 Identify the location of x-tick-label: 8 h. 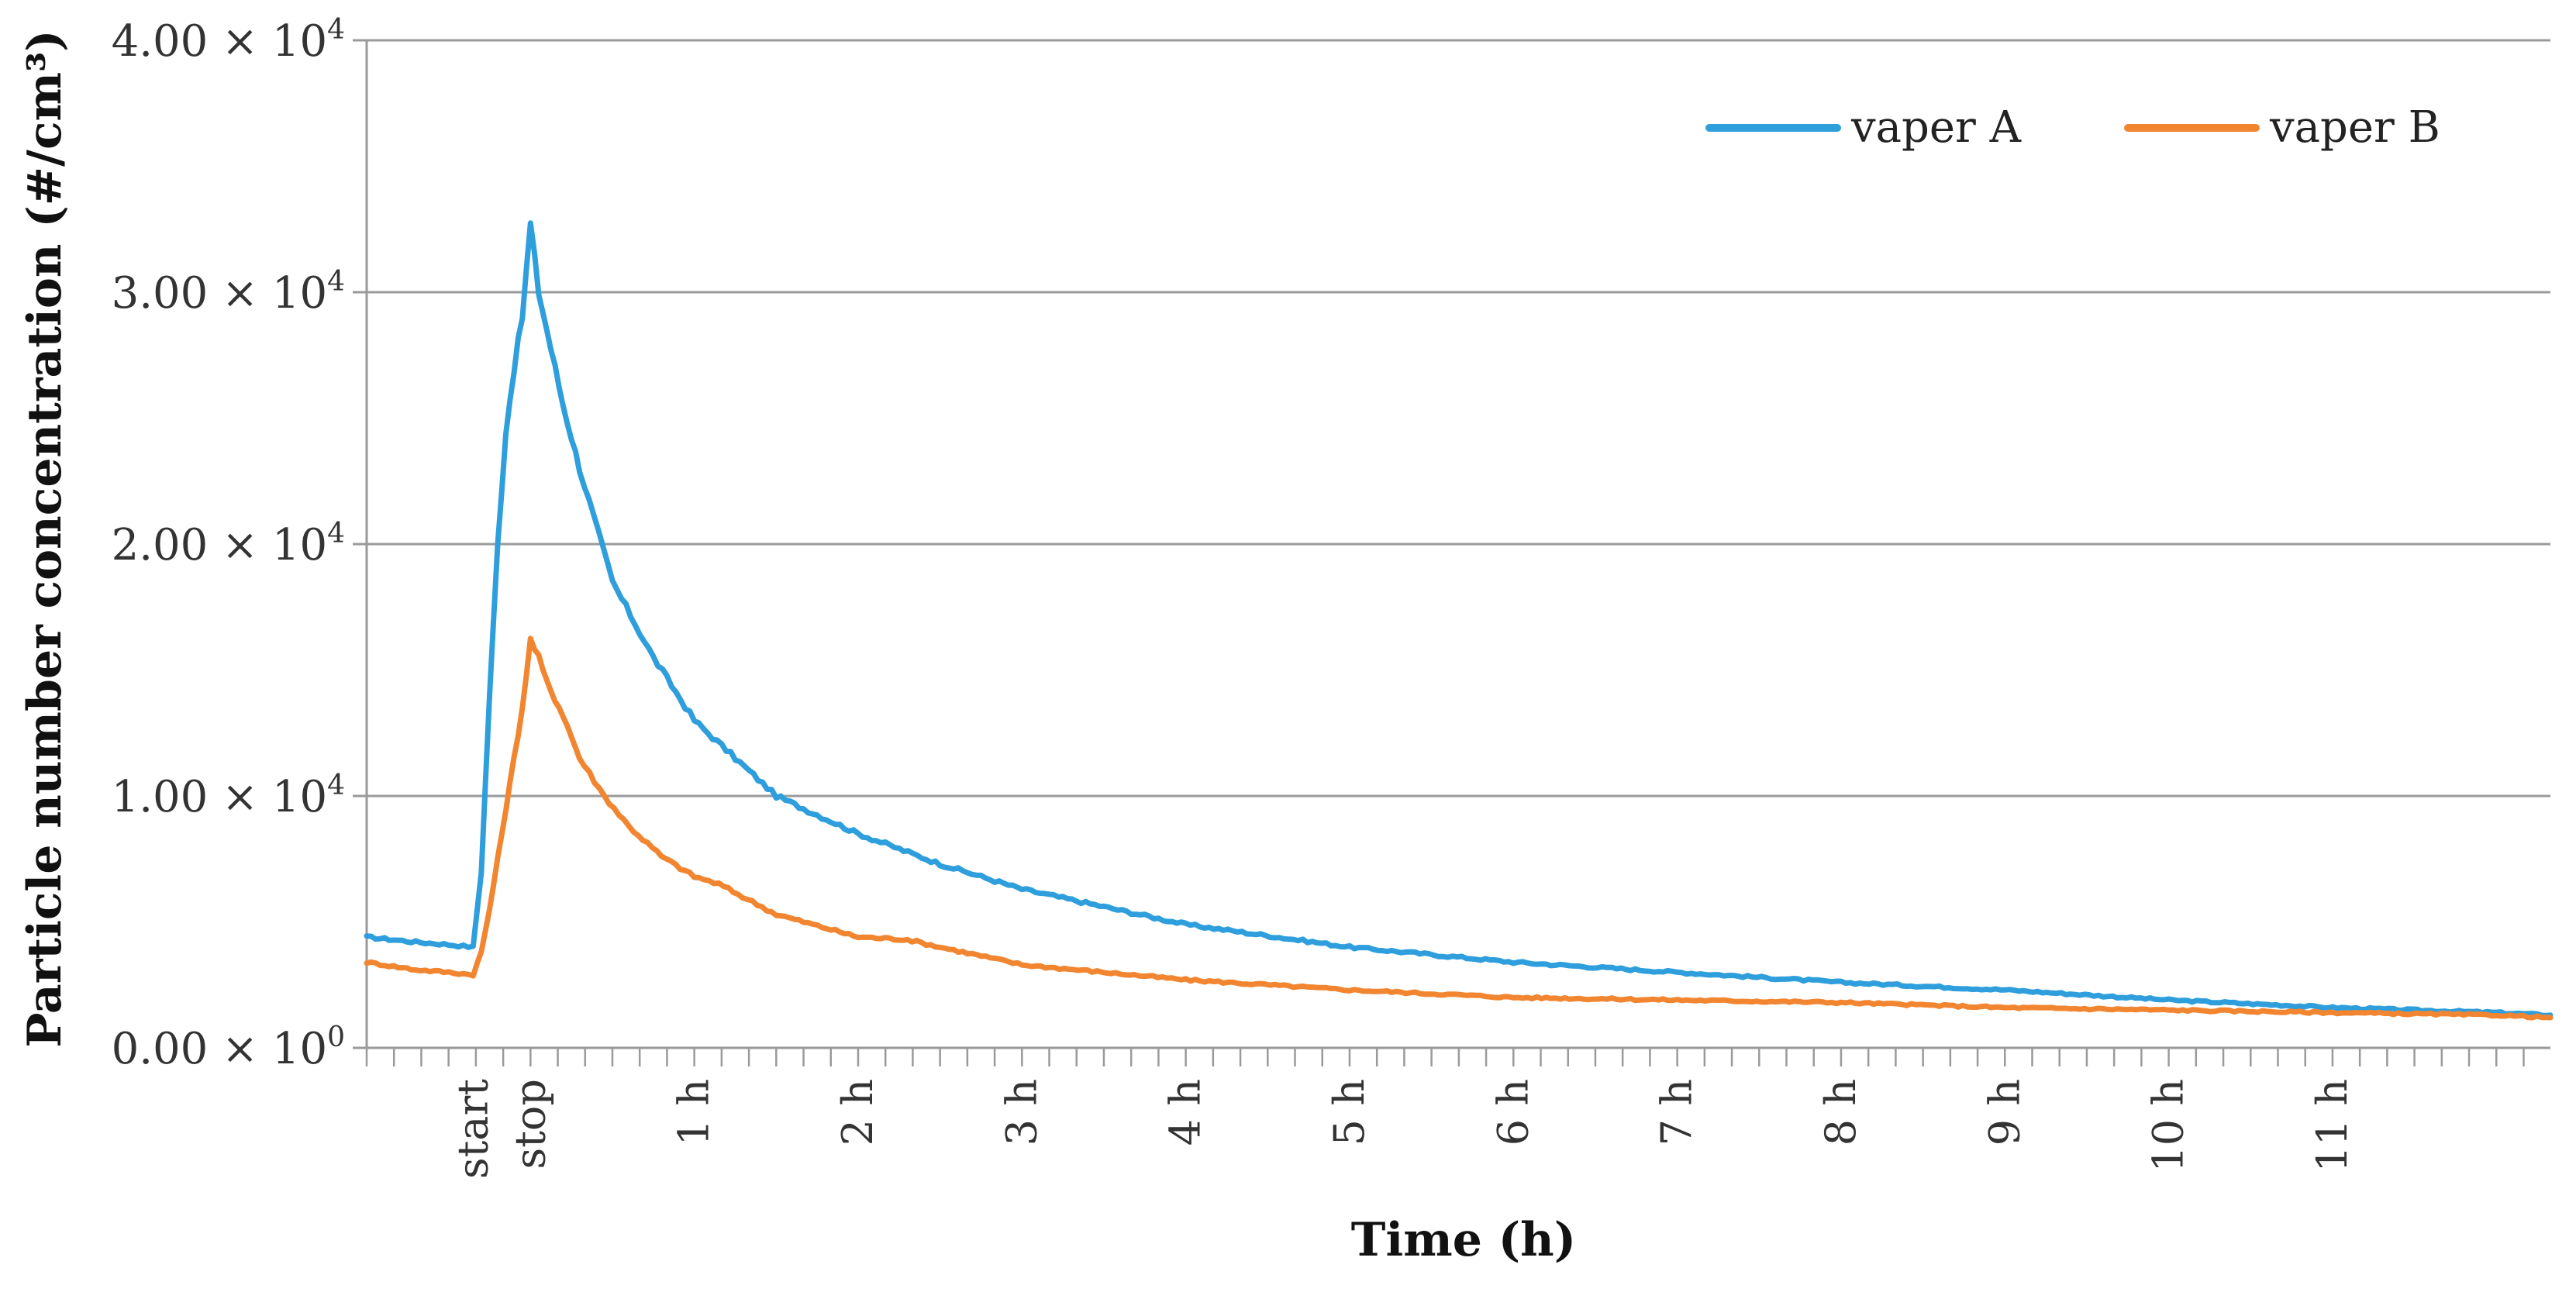
(1840, 1113).